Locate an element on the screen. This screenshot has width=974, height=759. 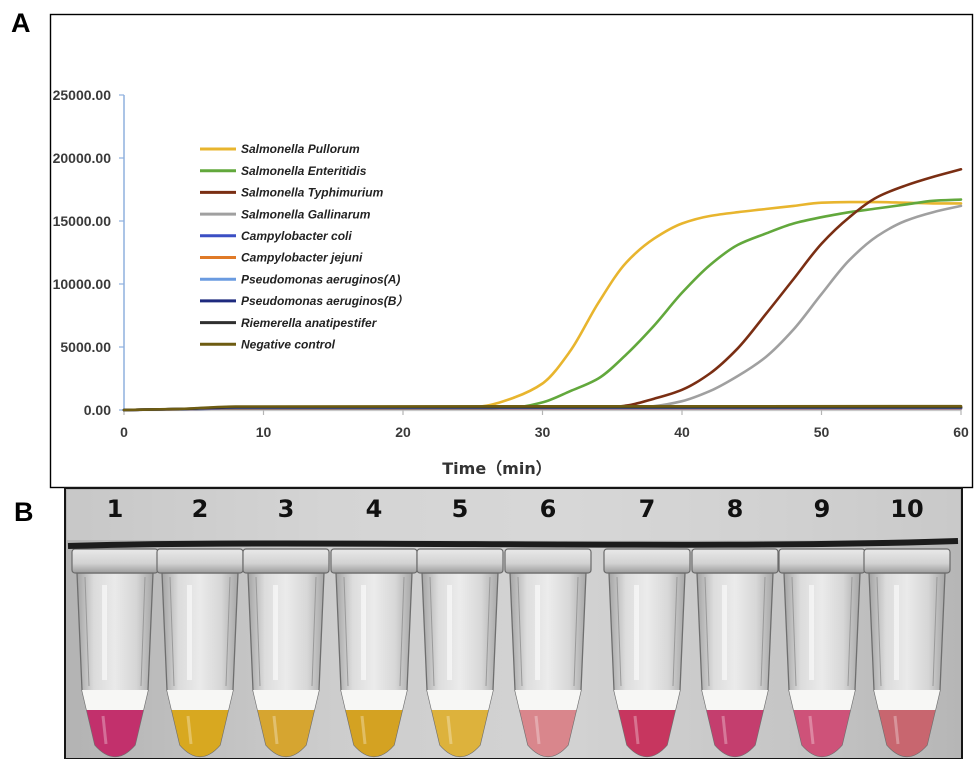
series-line-negative-control is located at coordinates (542, 408).